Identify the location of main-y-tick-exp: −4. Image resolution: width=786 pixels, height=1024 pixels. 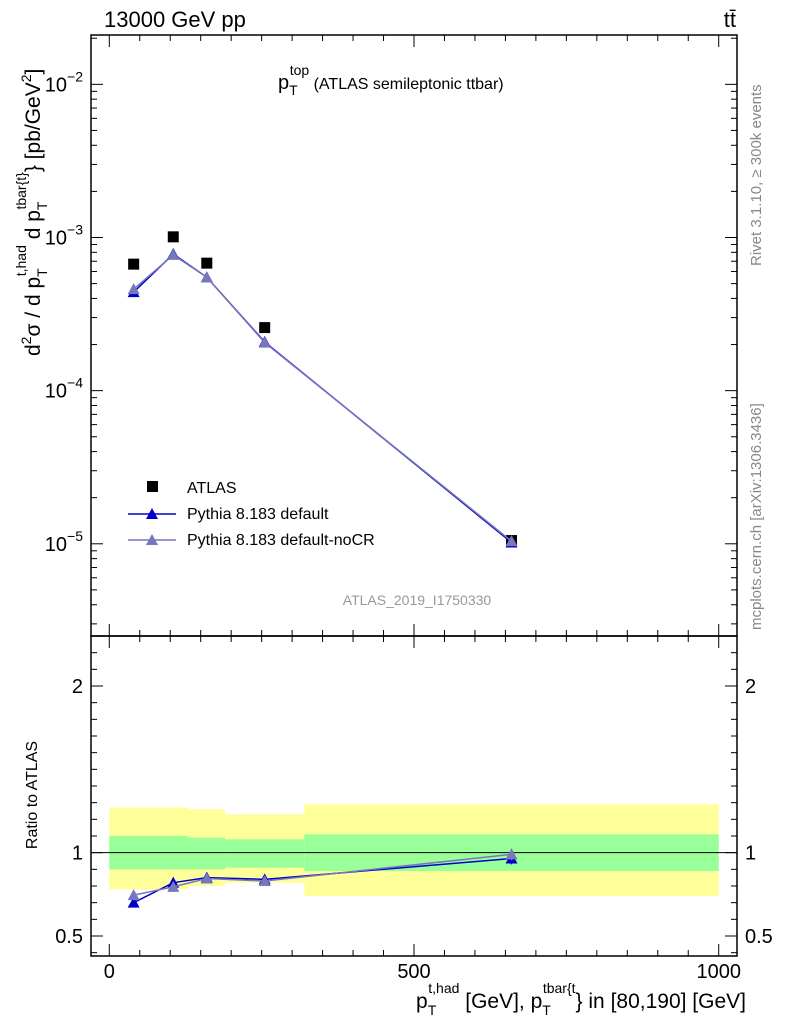
(75, 383).